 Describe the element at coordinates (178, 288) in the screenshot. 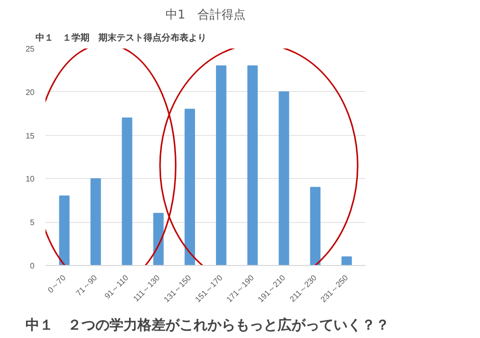

I see `x-tick-label: 131～150` at that location.